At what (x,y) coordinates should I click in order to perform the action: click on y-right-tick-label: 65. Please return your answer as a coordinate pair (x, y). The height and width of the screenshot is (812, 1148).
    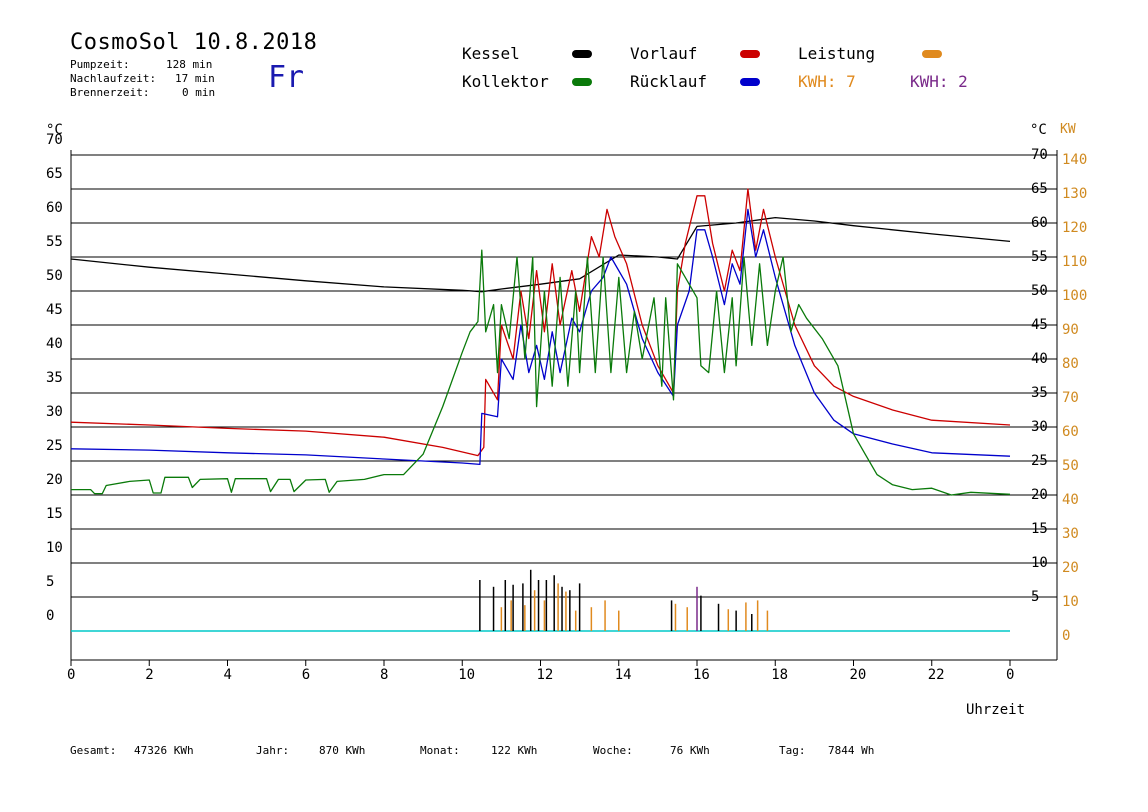
    Looking at the image, I should click on (1039, 189).